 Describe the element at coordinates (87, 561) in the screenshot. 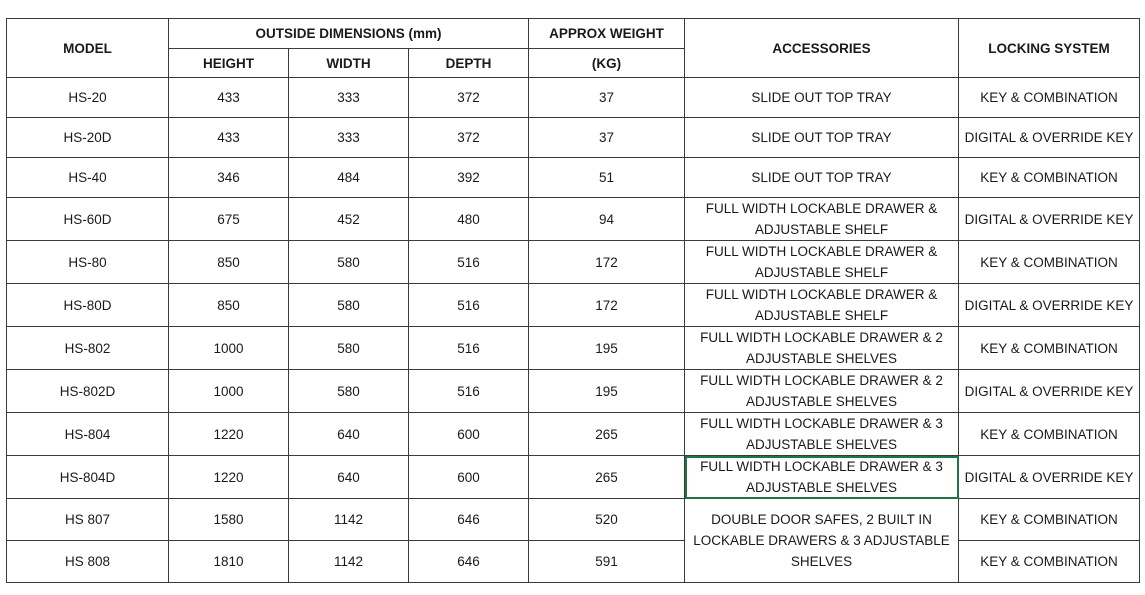

I see `cell-model: HS 808` at that location.